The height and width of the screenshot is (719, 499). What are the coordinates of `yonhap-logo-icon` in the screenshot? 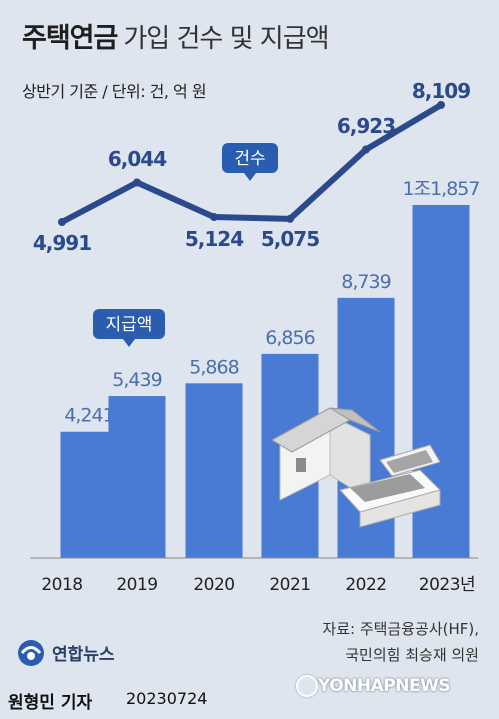 It's located at (31, 653).